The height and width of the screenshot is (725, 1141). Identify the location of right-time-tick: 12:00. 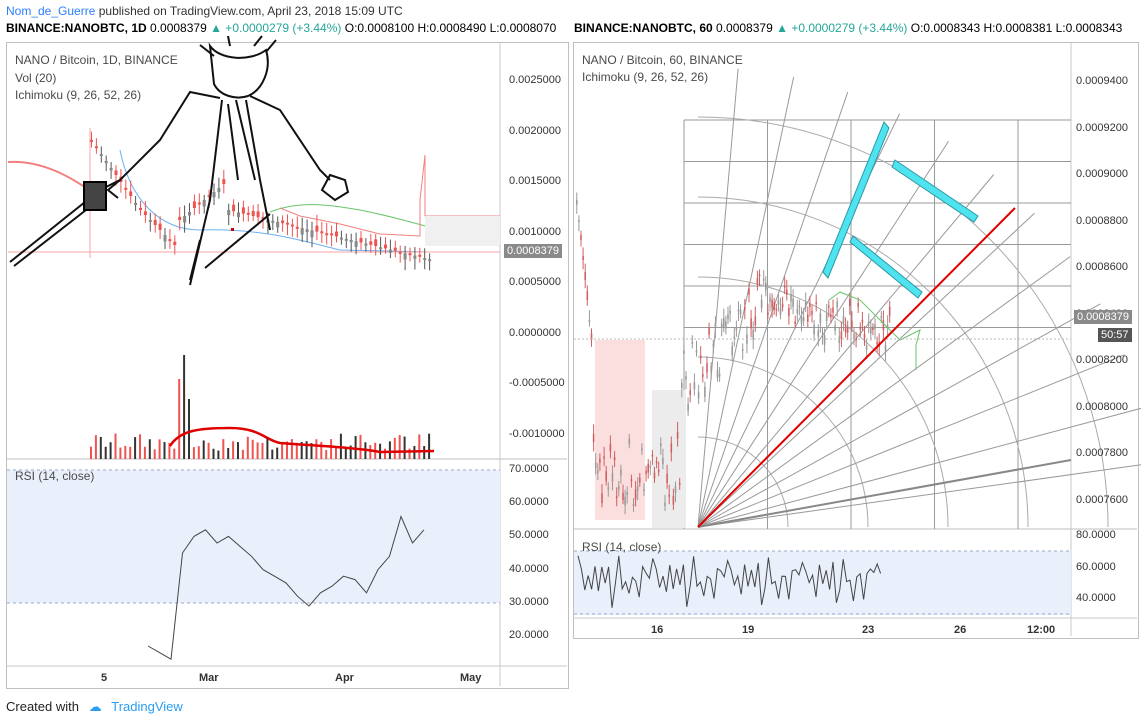
(1041, 630).